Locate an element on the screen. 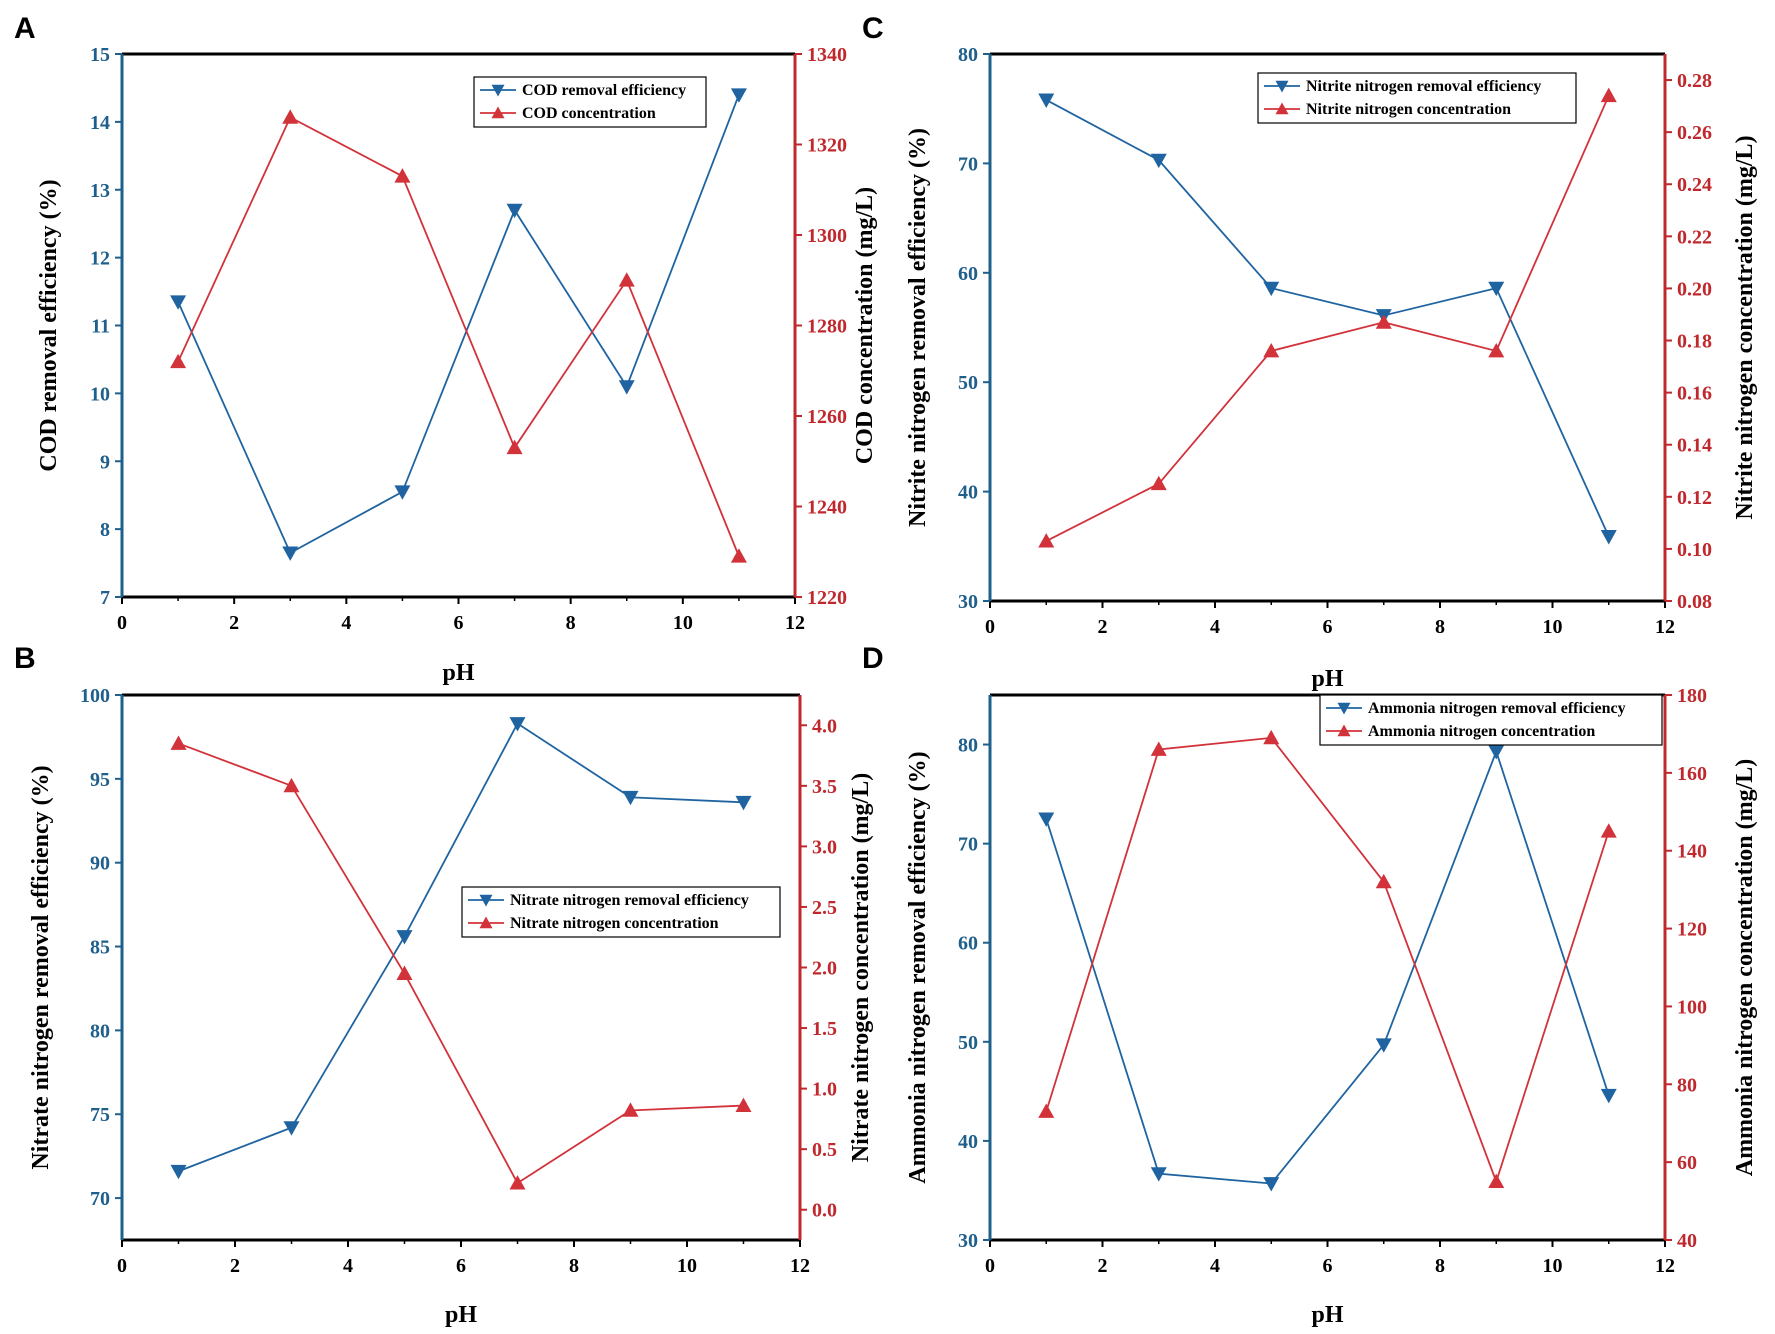 Image resolution: width=1775 pixels, height=1334 pixels. x-tick-label: 6 is located at coordinates (1328, 1266).